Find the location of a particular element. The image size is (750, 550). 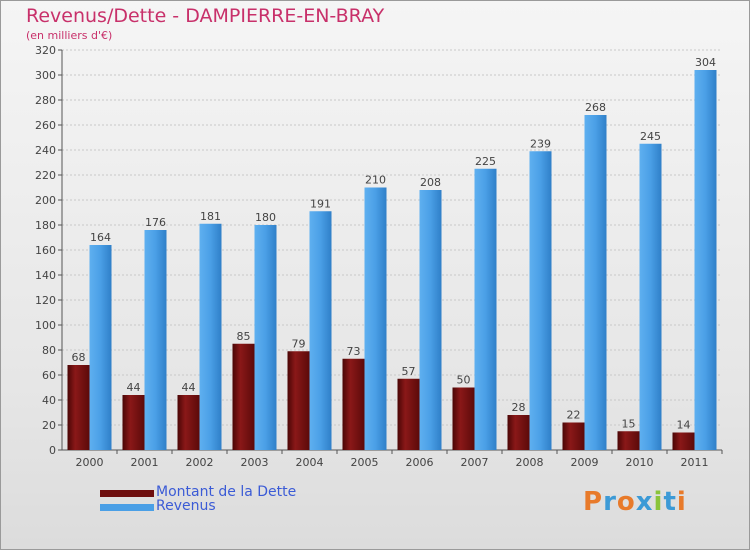

data-label-debt: 28 is located at coordinates (519, 407).